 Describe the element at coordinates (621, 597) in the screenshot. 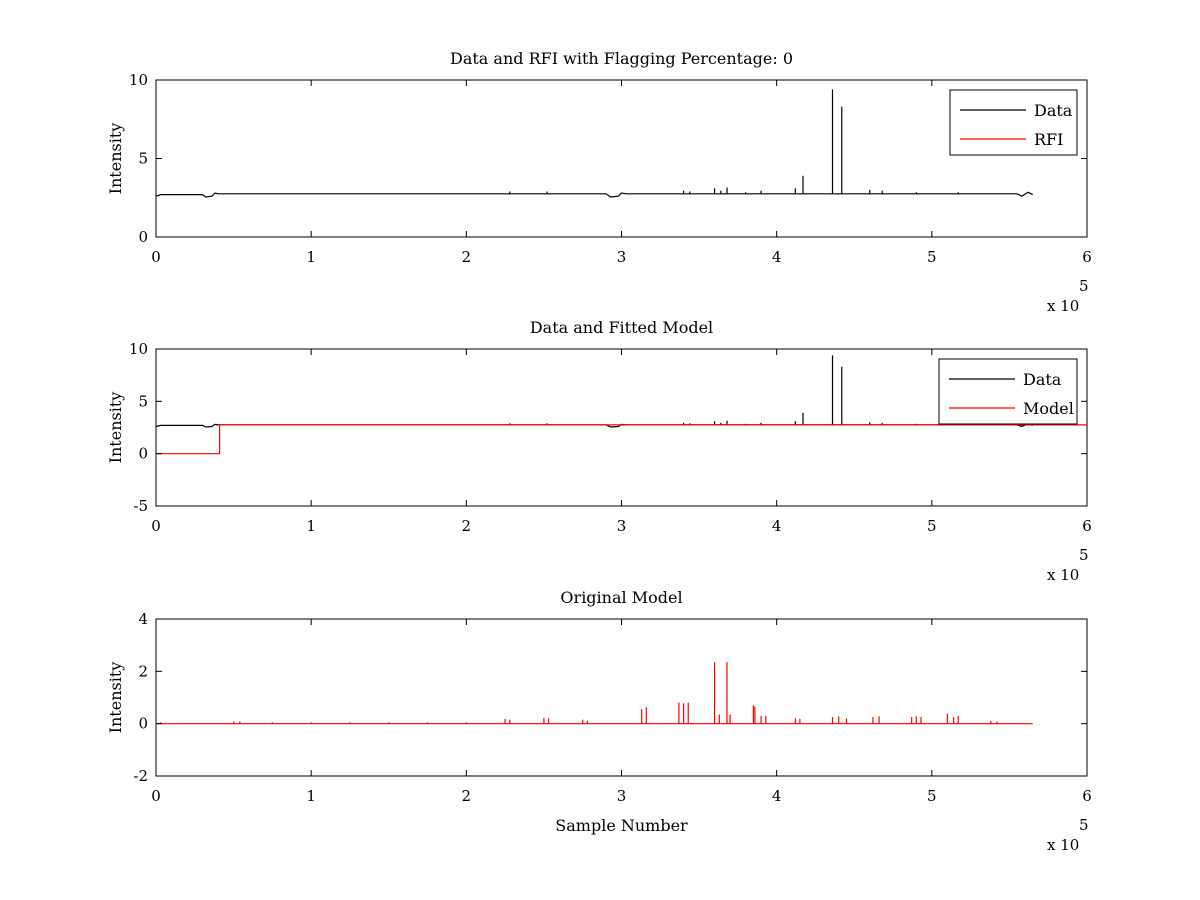

I see `chart-title: Original Model` at that location.